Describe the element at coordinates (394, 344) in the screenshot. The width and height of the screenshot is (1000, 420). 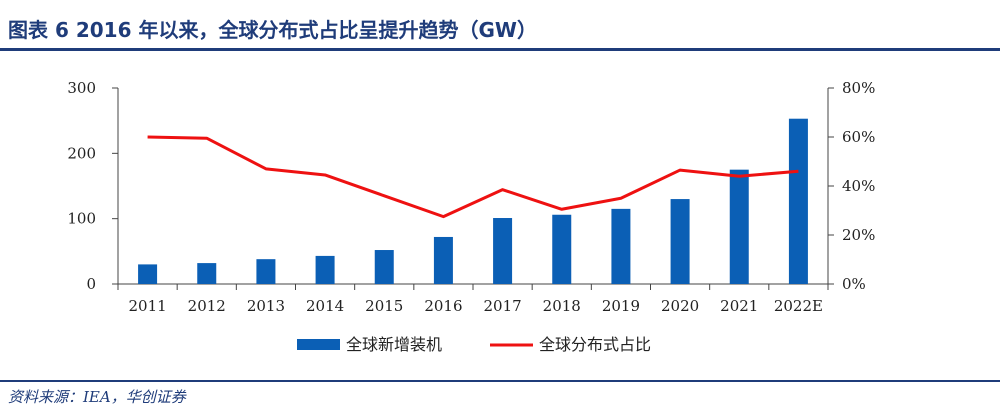
I see `legend-bar-label: 全球新增装机` at that location.